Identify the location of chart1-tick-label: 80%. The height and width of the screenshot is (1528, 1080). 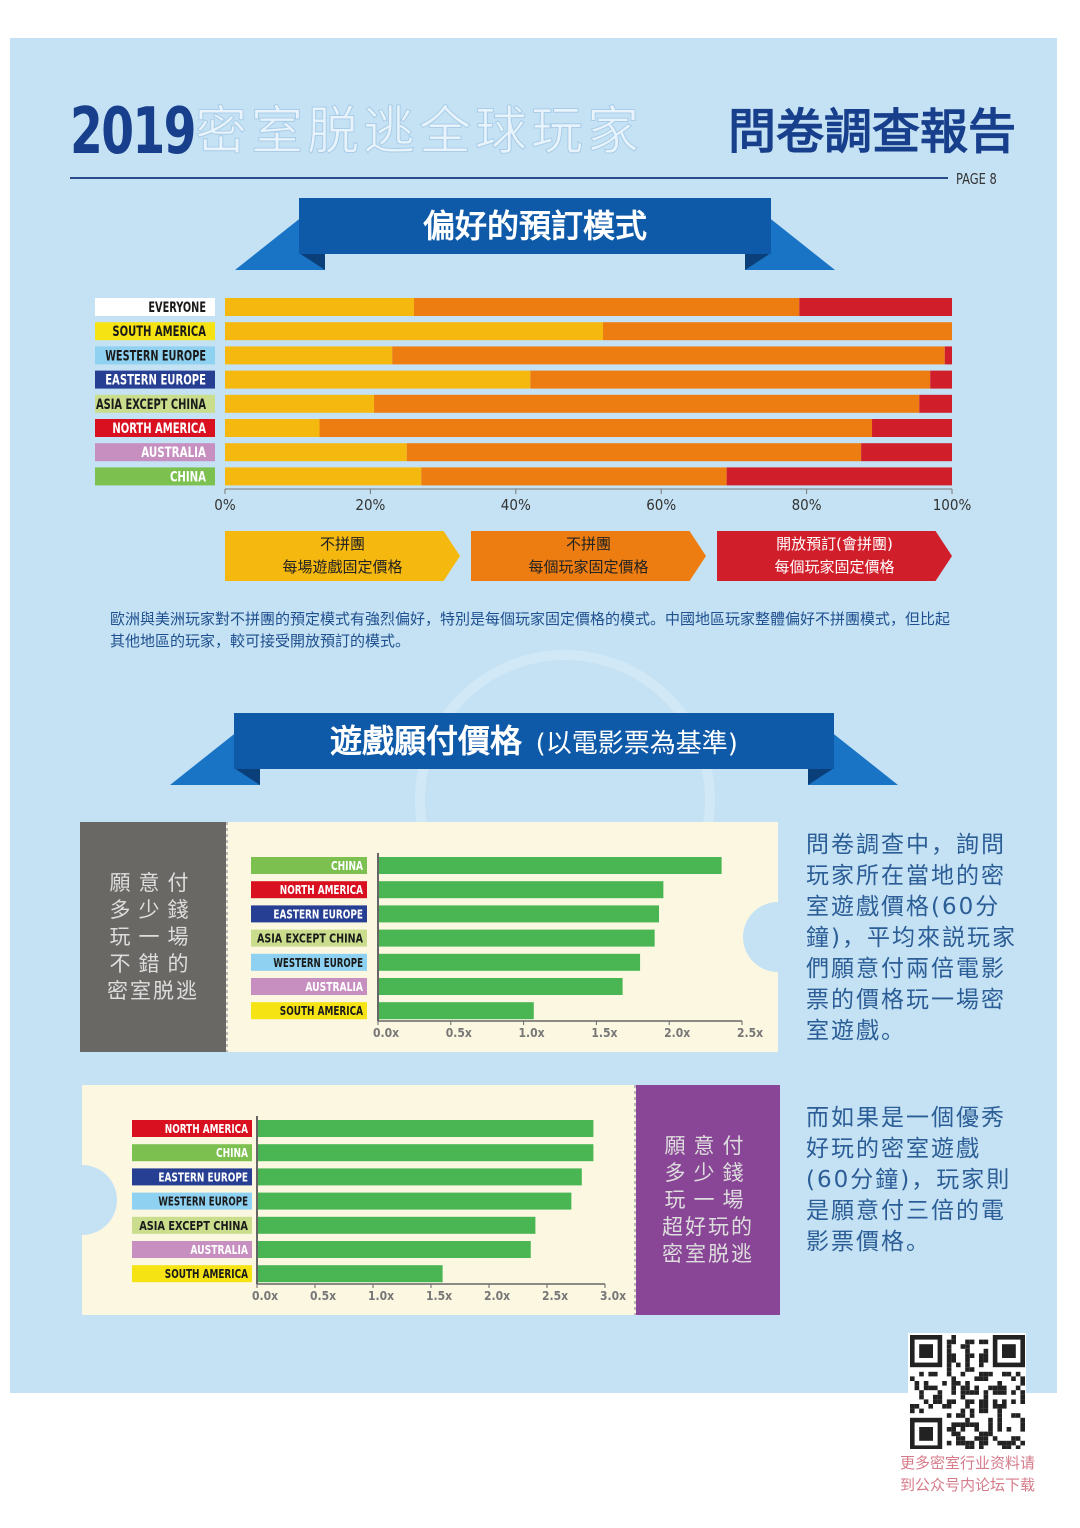
(807, 505).